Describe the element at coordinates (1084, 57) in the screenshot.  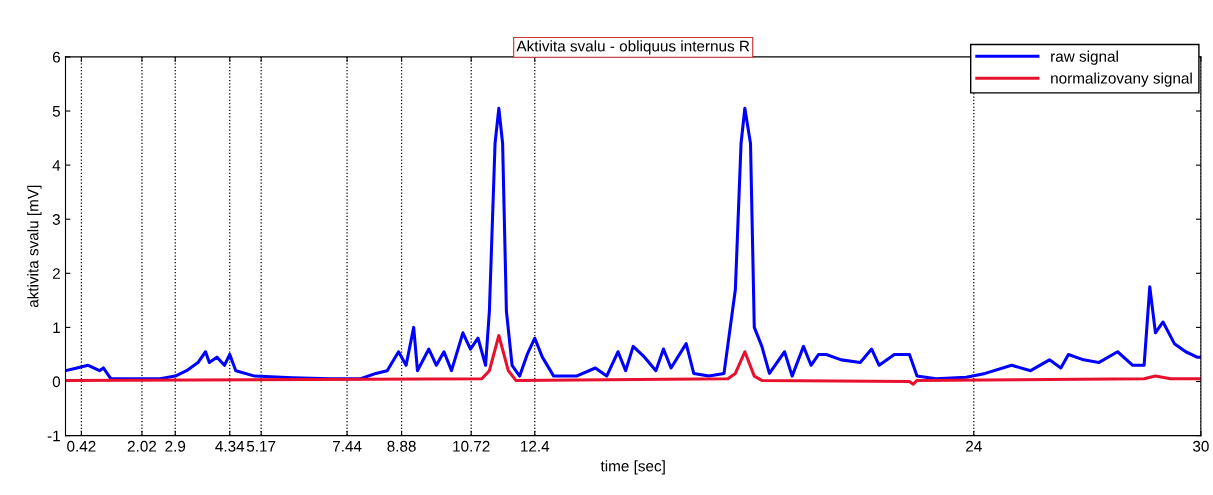
I see `legend-label: raw signal` at that location.